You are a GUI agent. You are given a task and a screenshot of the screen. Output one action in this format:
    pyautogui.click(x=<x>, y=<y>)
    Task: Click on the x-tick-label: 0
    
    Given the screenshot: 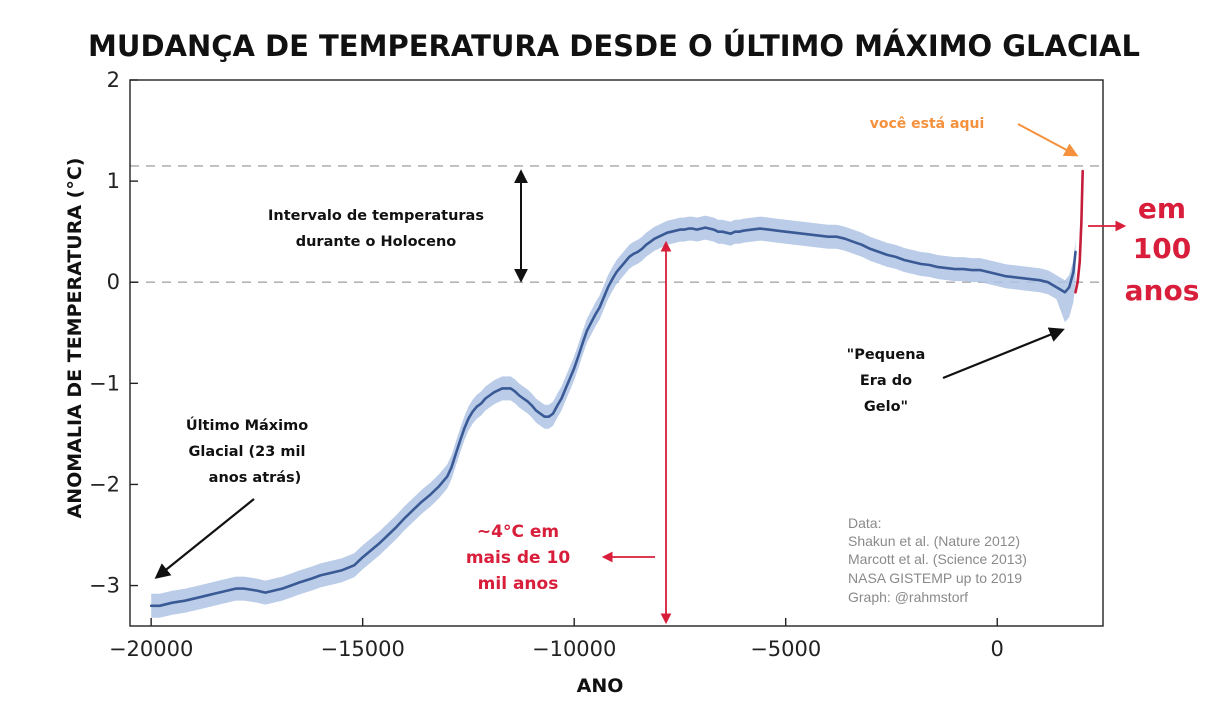 What is the action you would take?
    pyautogui.click(x=997, y=649)
    